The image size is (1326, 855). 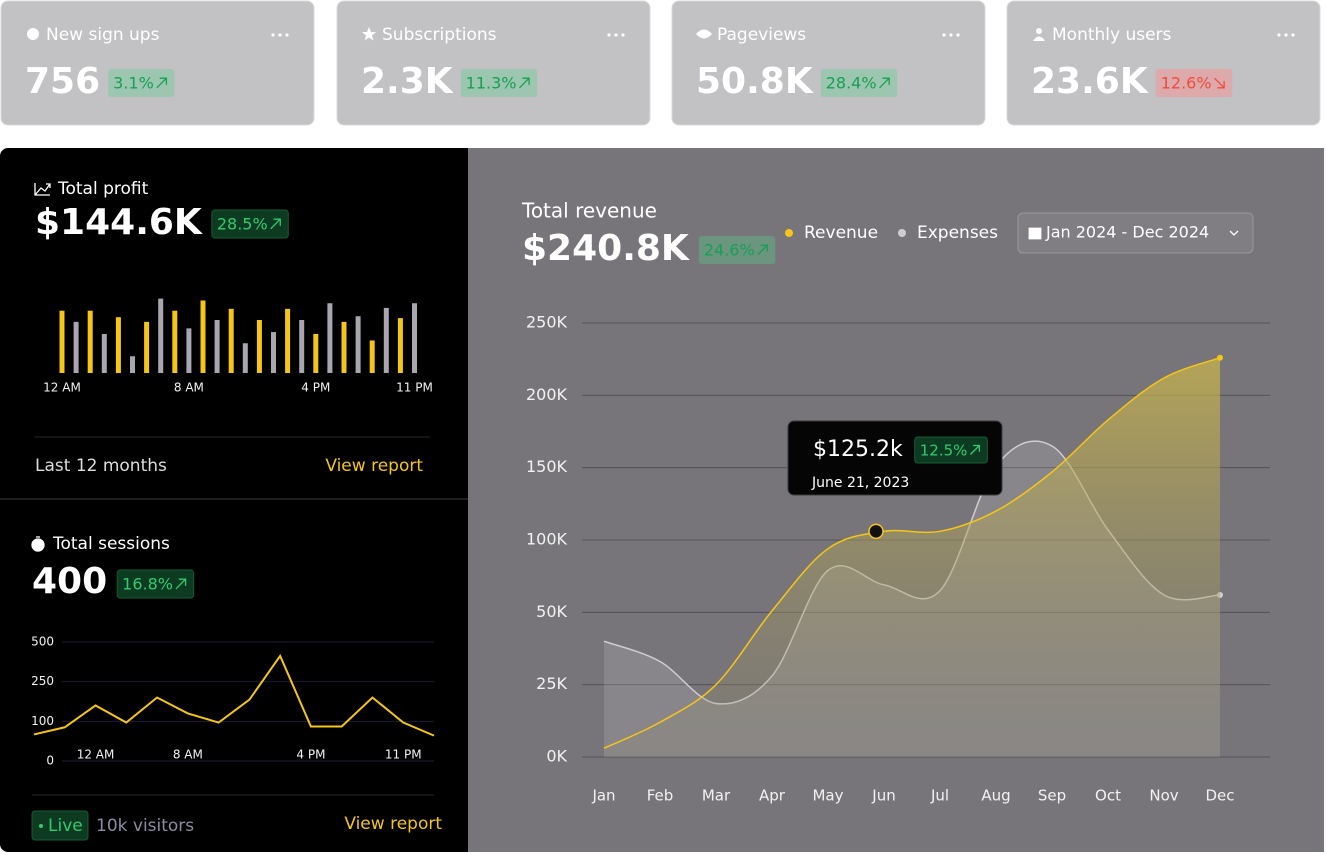 I want to click on visitors-text: 10k visitors, so click(x=145, y=826).